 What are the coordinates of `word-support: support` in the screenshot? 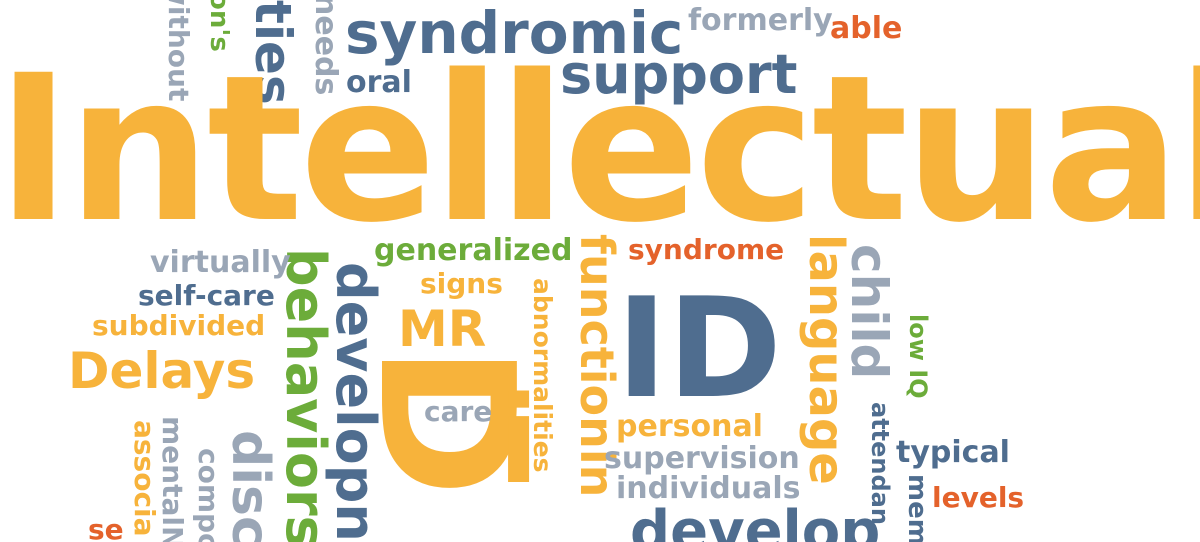 It's located at (679, 74).